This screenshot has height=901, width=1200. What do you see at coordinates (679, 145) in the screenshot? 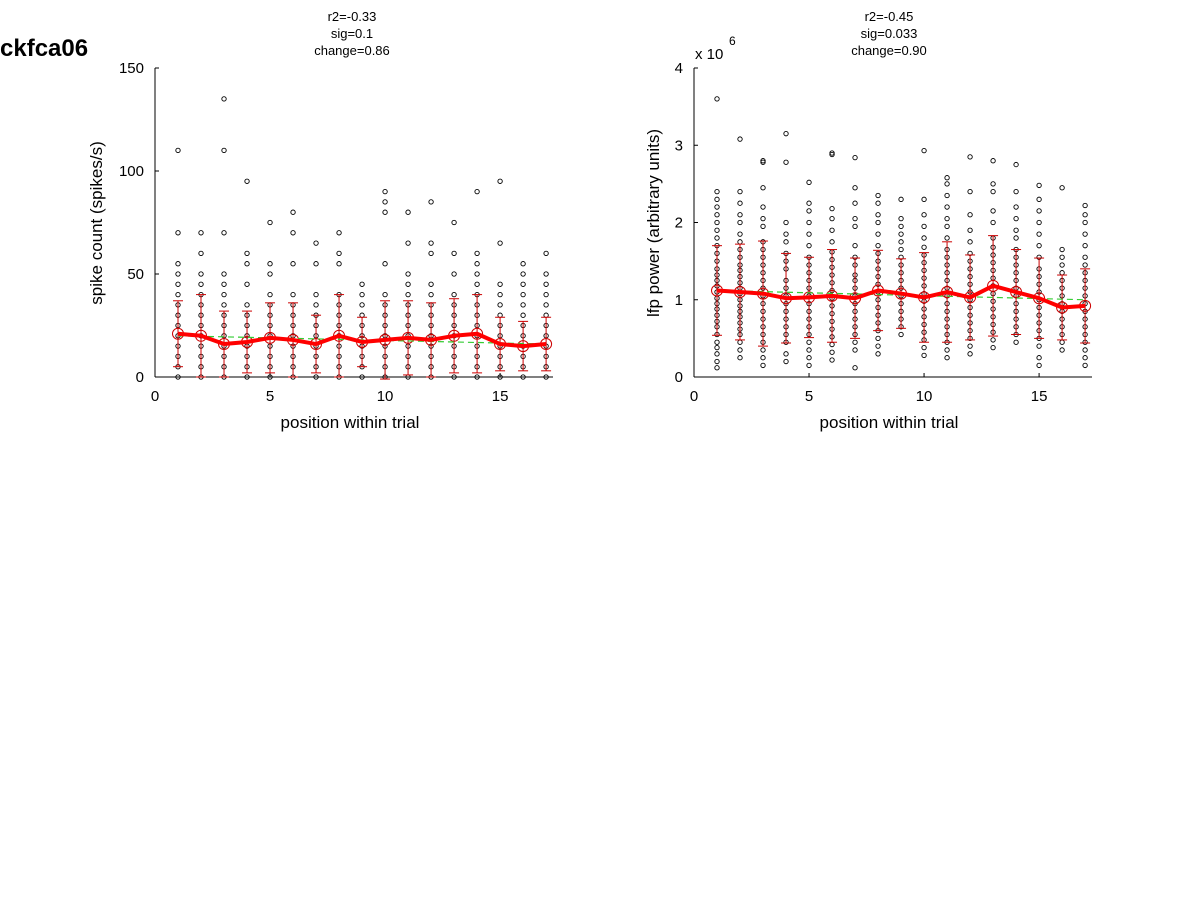
I see `y-tick-label: 3` at bounding box center [679, 145].